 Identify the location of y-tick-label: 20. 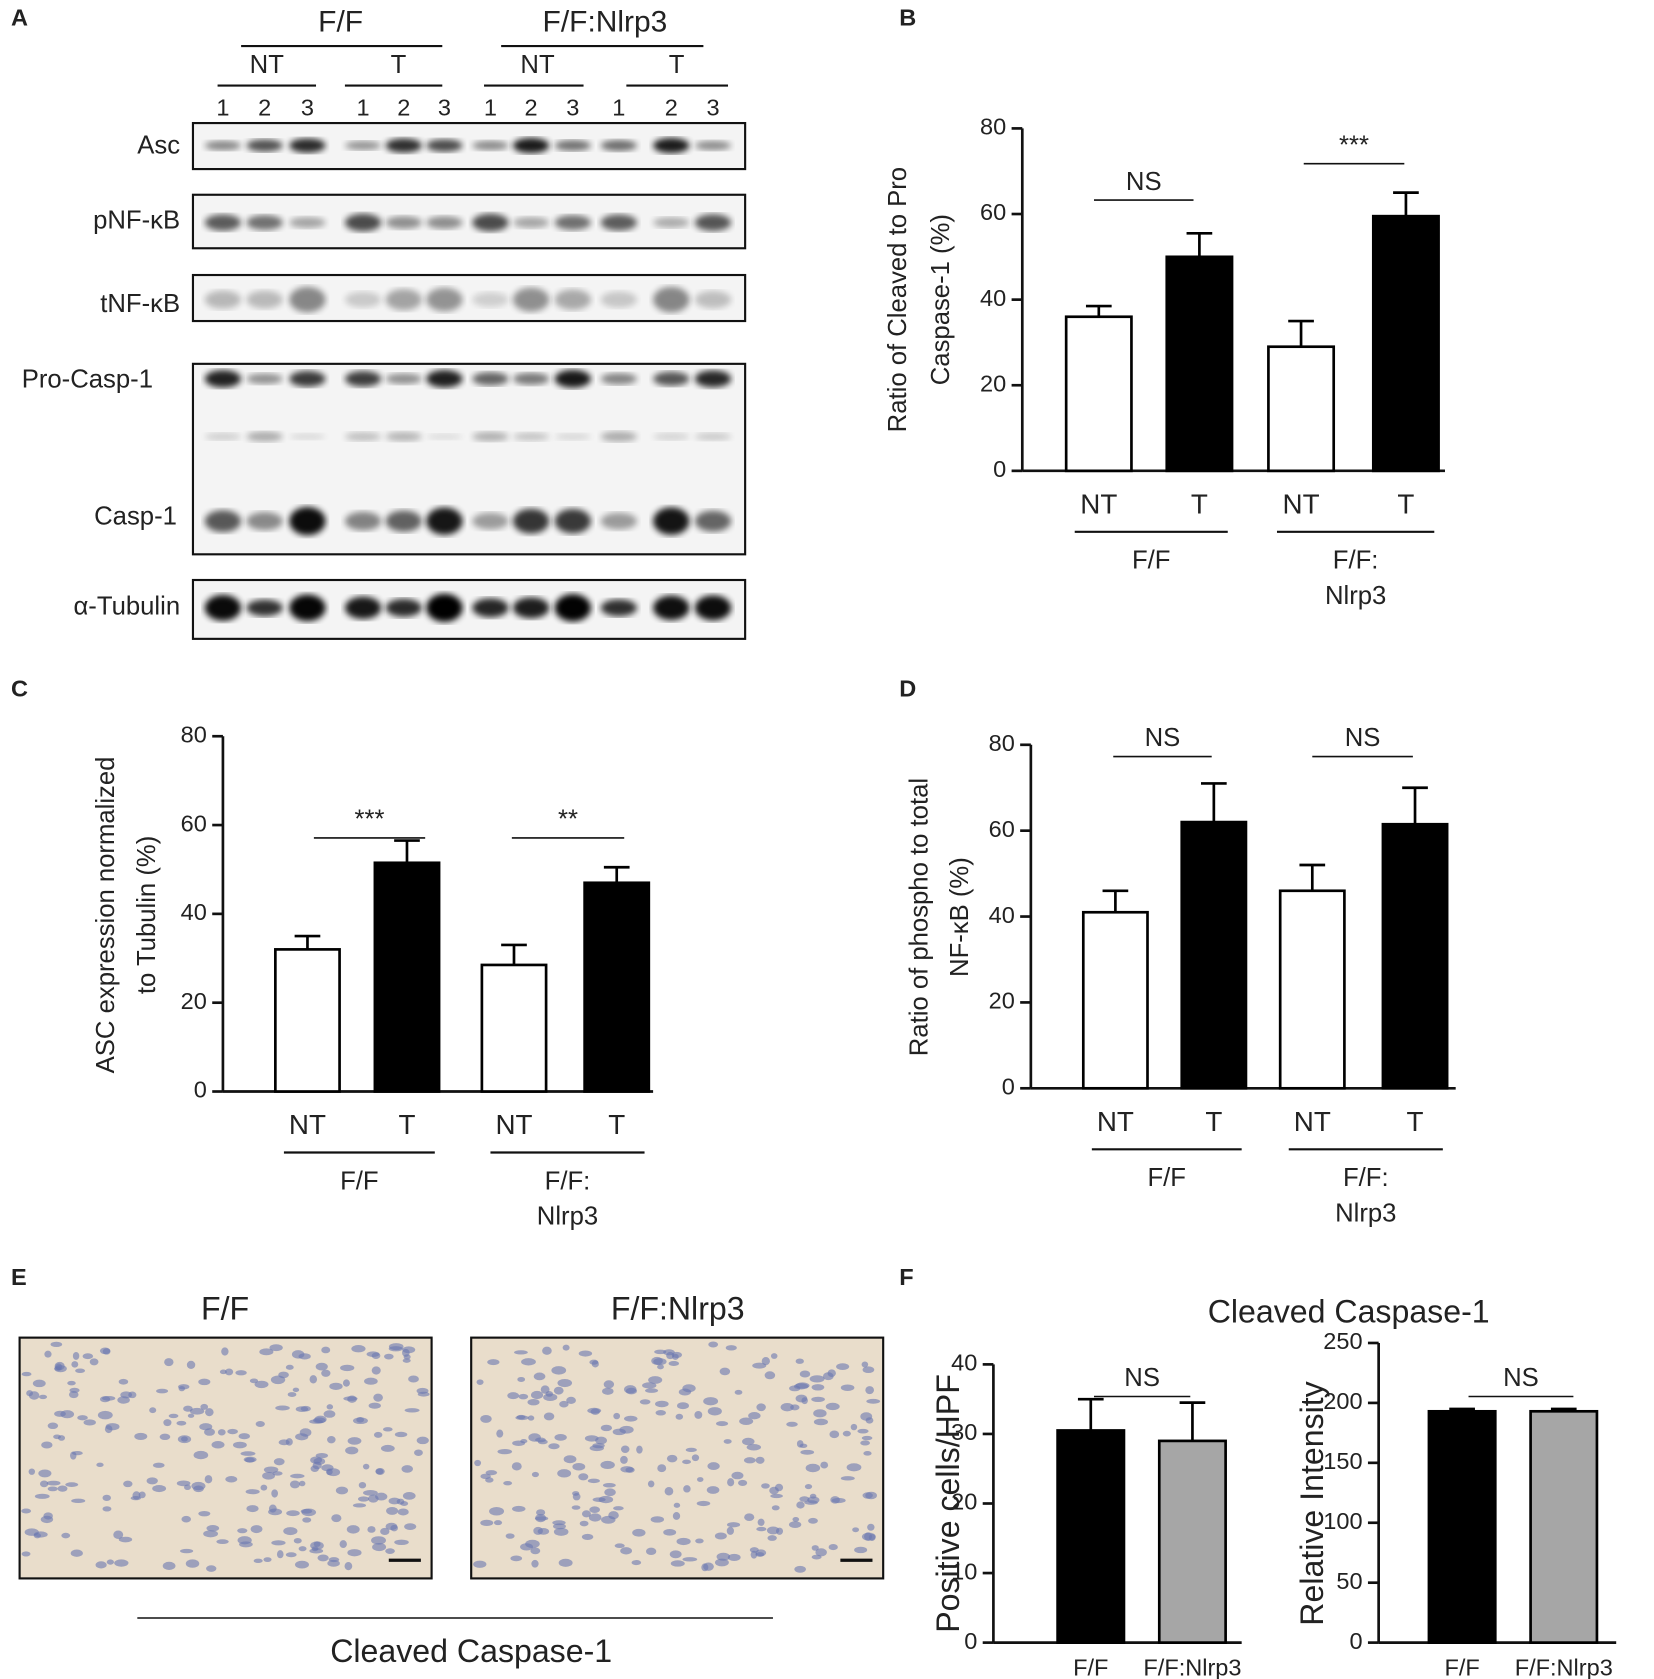
(1002, 1001).